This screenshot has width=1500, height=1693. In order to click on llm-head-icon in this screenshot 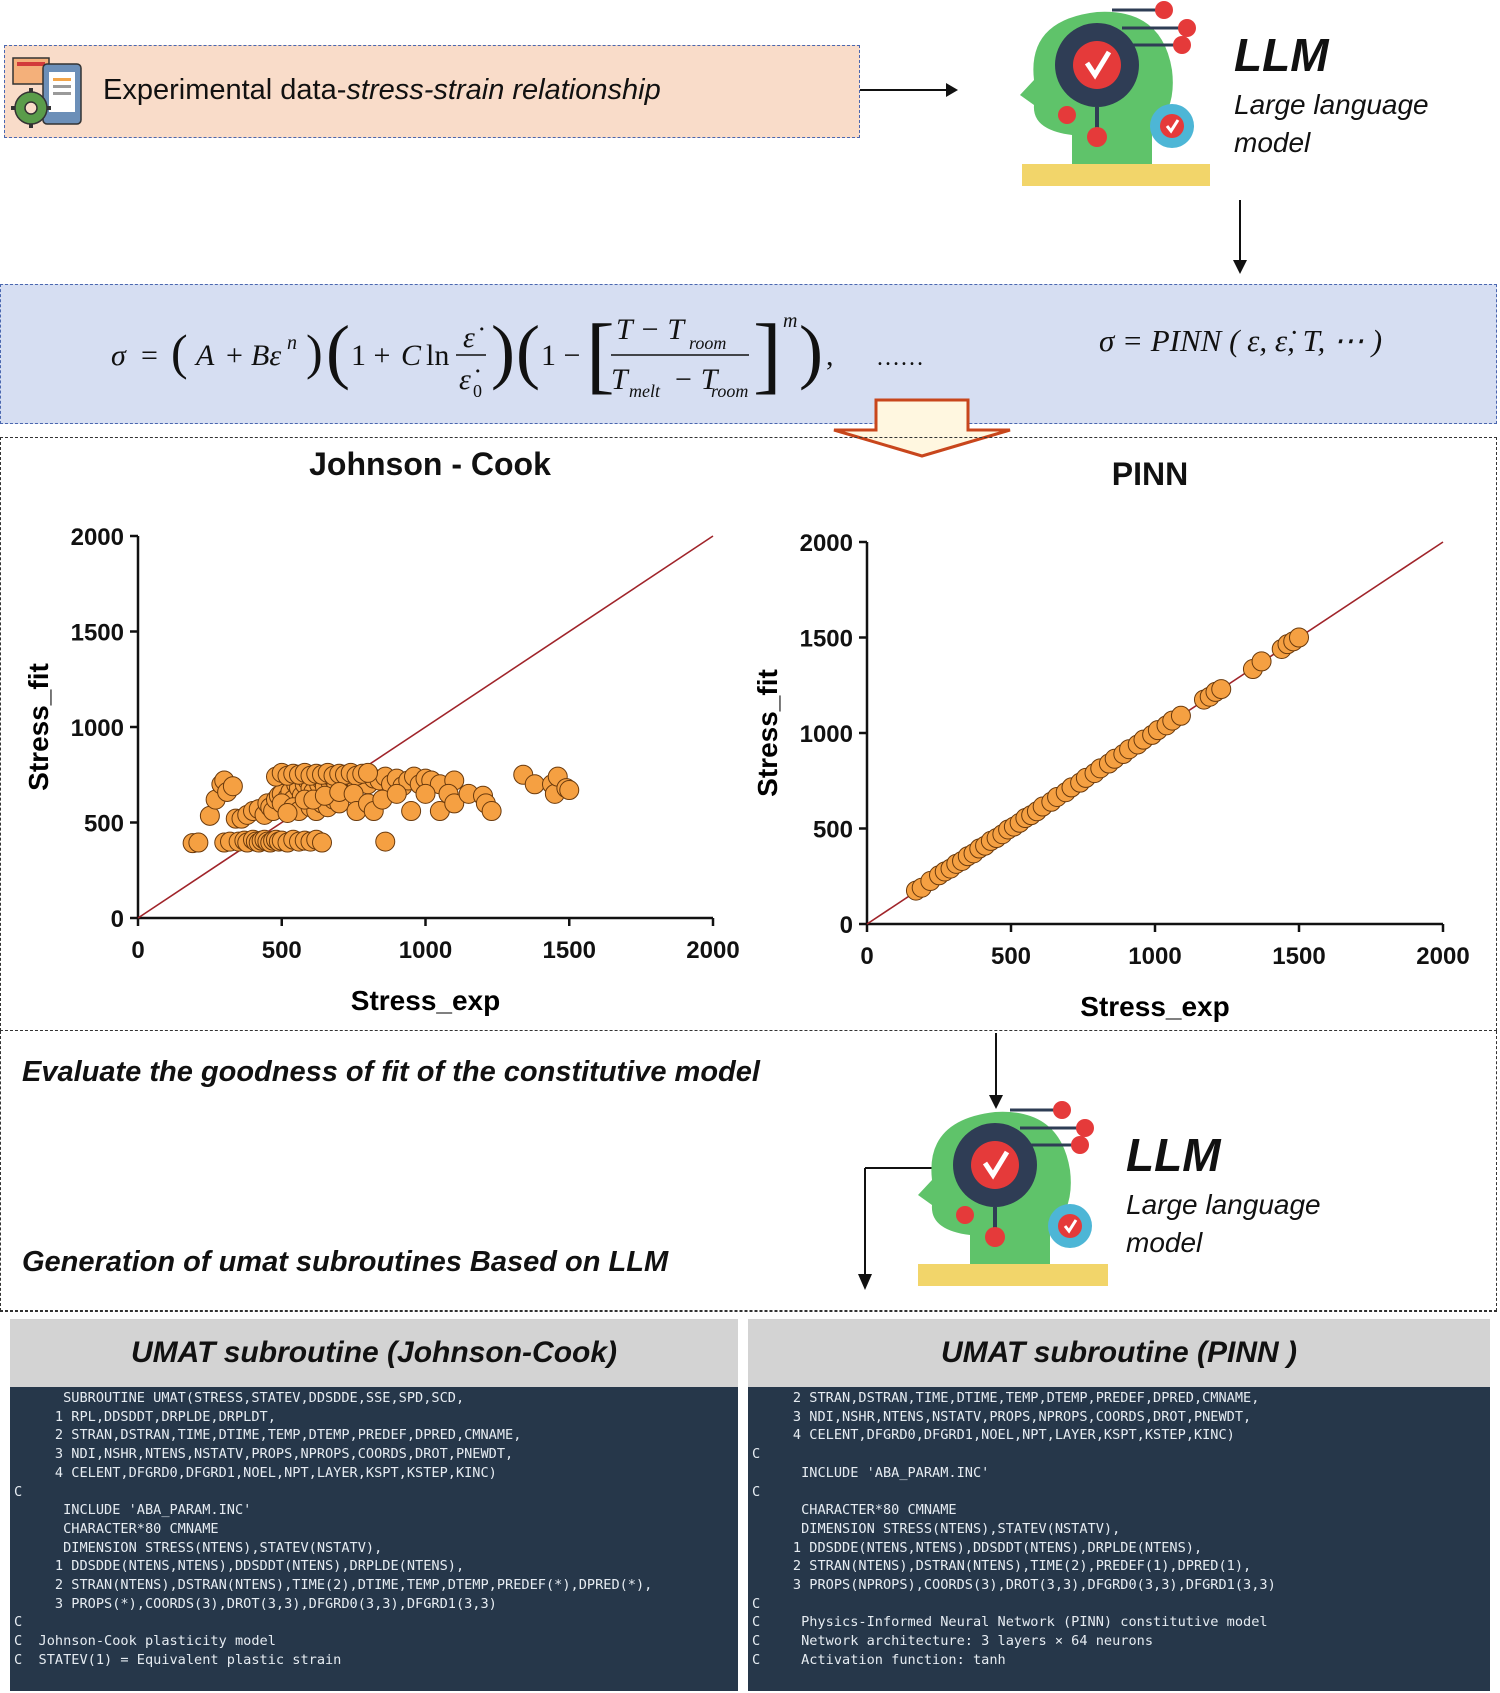, I will do `click(1115, 93)`.